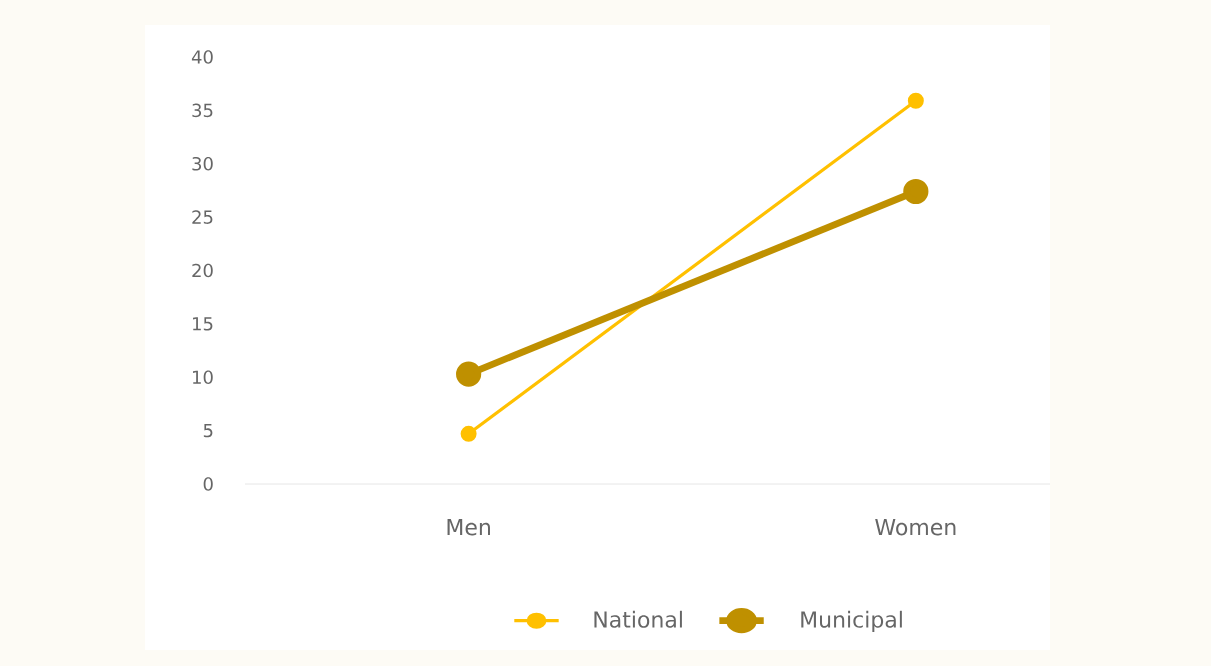 This screenshot has height=666, width=1211. What do you see at coordinates (638, 619) in the screenshot?
I see `legend-label: National` at bounding box center [638, 619].